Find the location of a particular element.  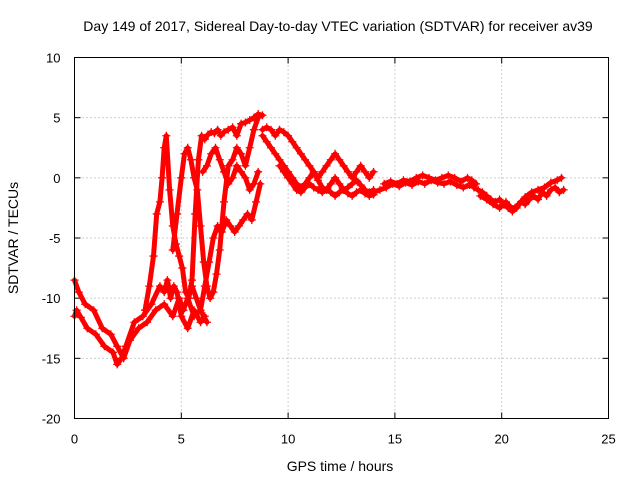

x-tick-label: 5 is located at coordinates (181, 439).